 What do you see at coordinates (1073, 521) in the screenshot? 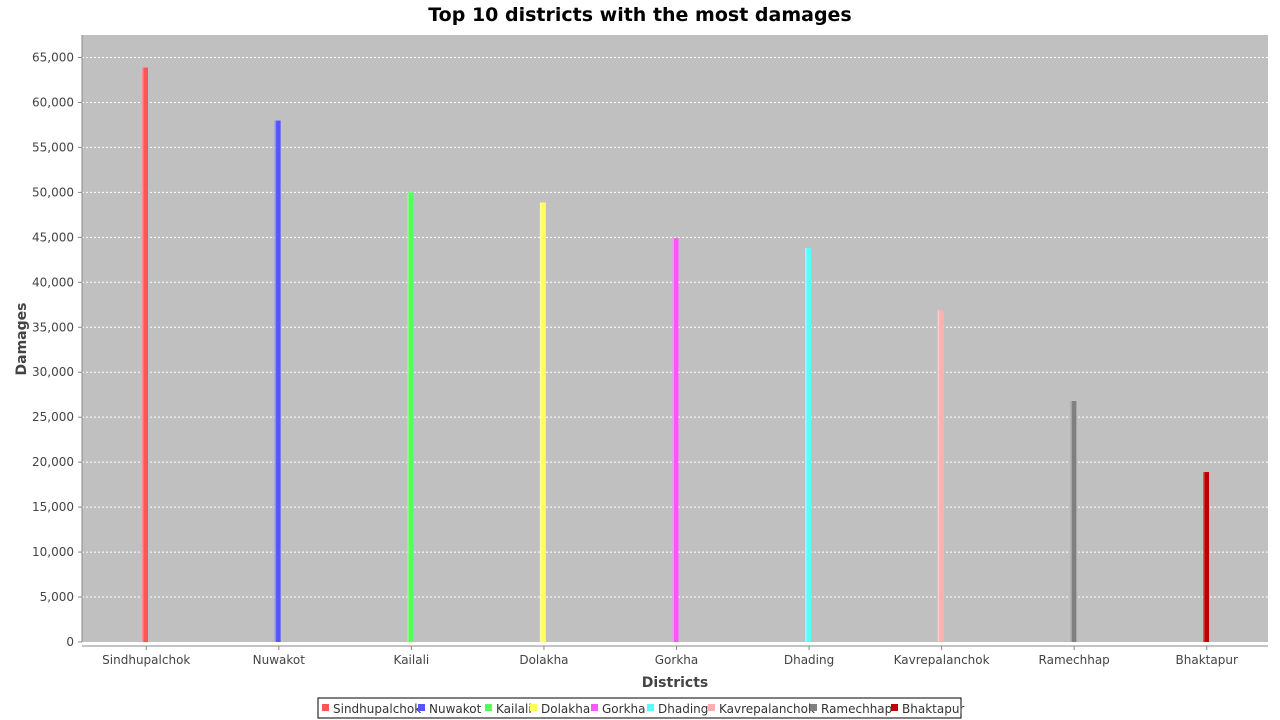
I see `bar-ramechhap` at bounding box center [1073, 521].